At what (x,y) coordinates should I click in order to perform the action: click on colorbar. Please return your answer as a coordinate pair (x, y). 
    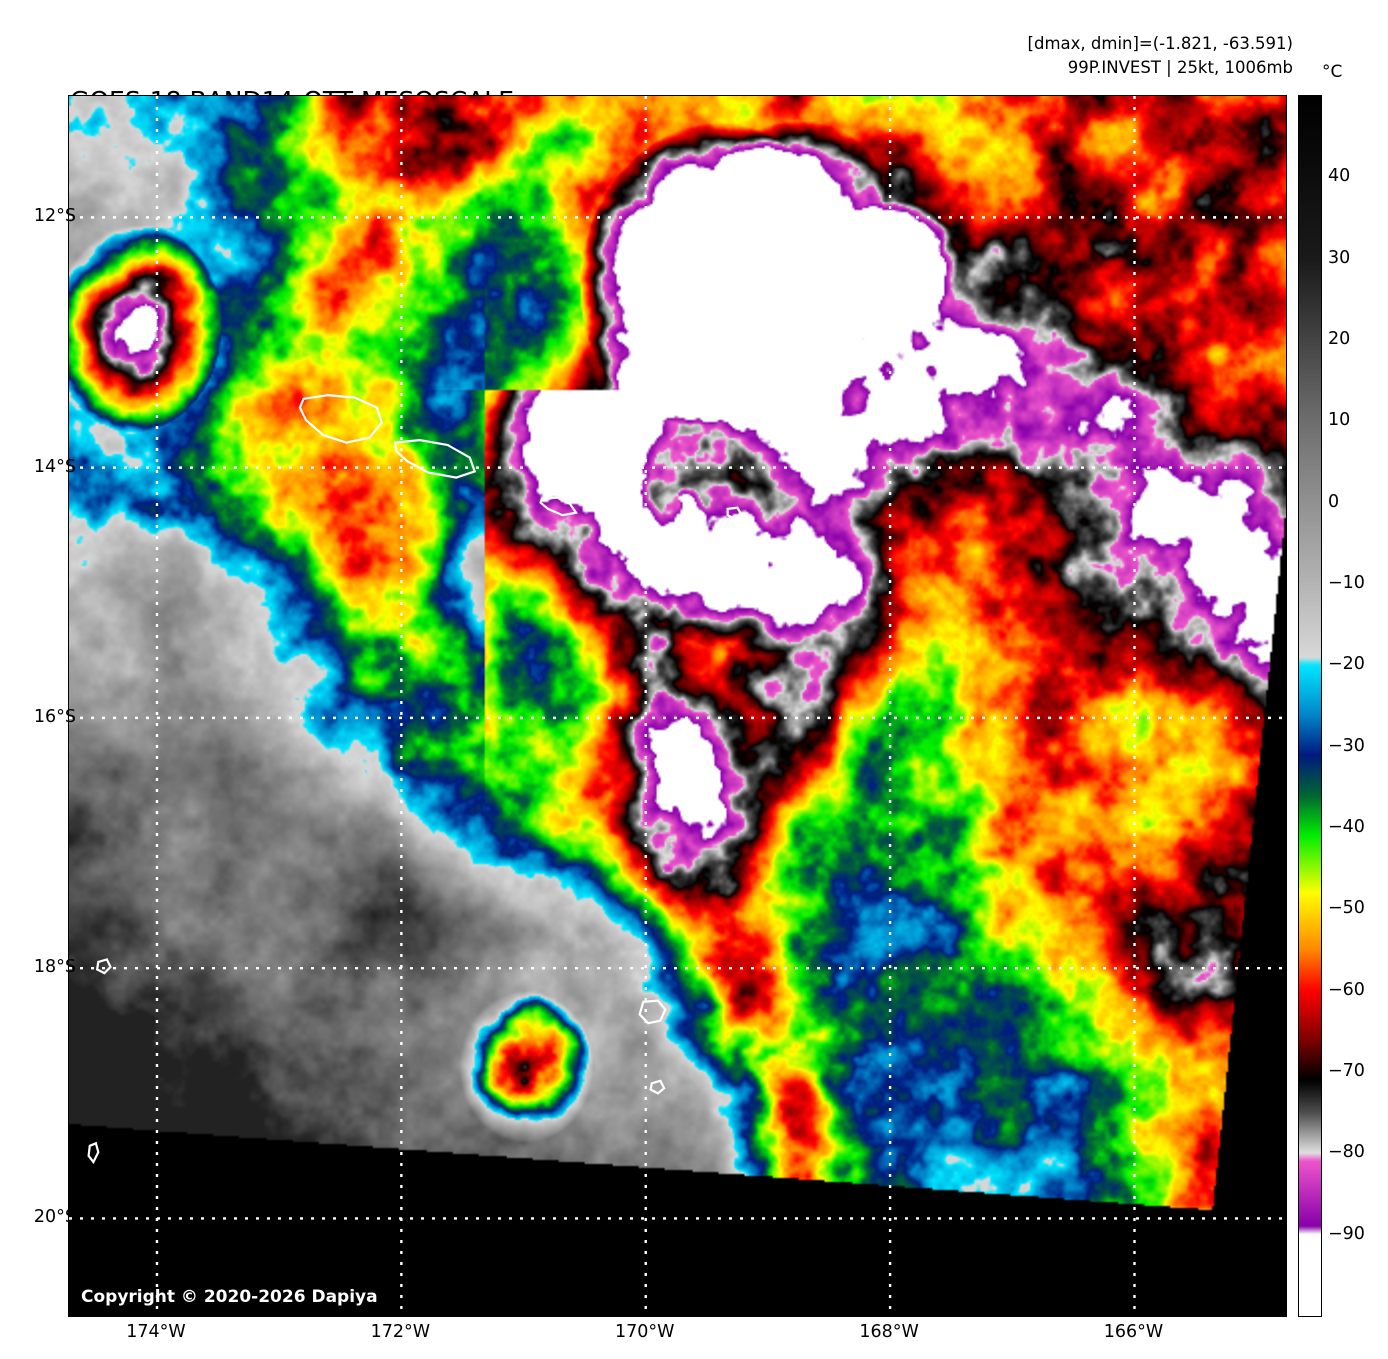
    Looking at the image, I should click on (1310, 706).